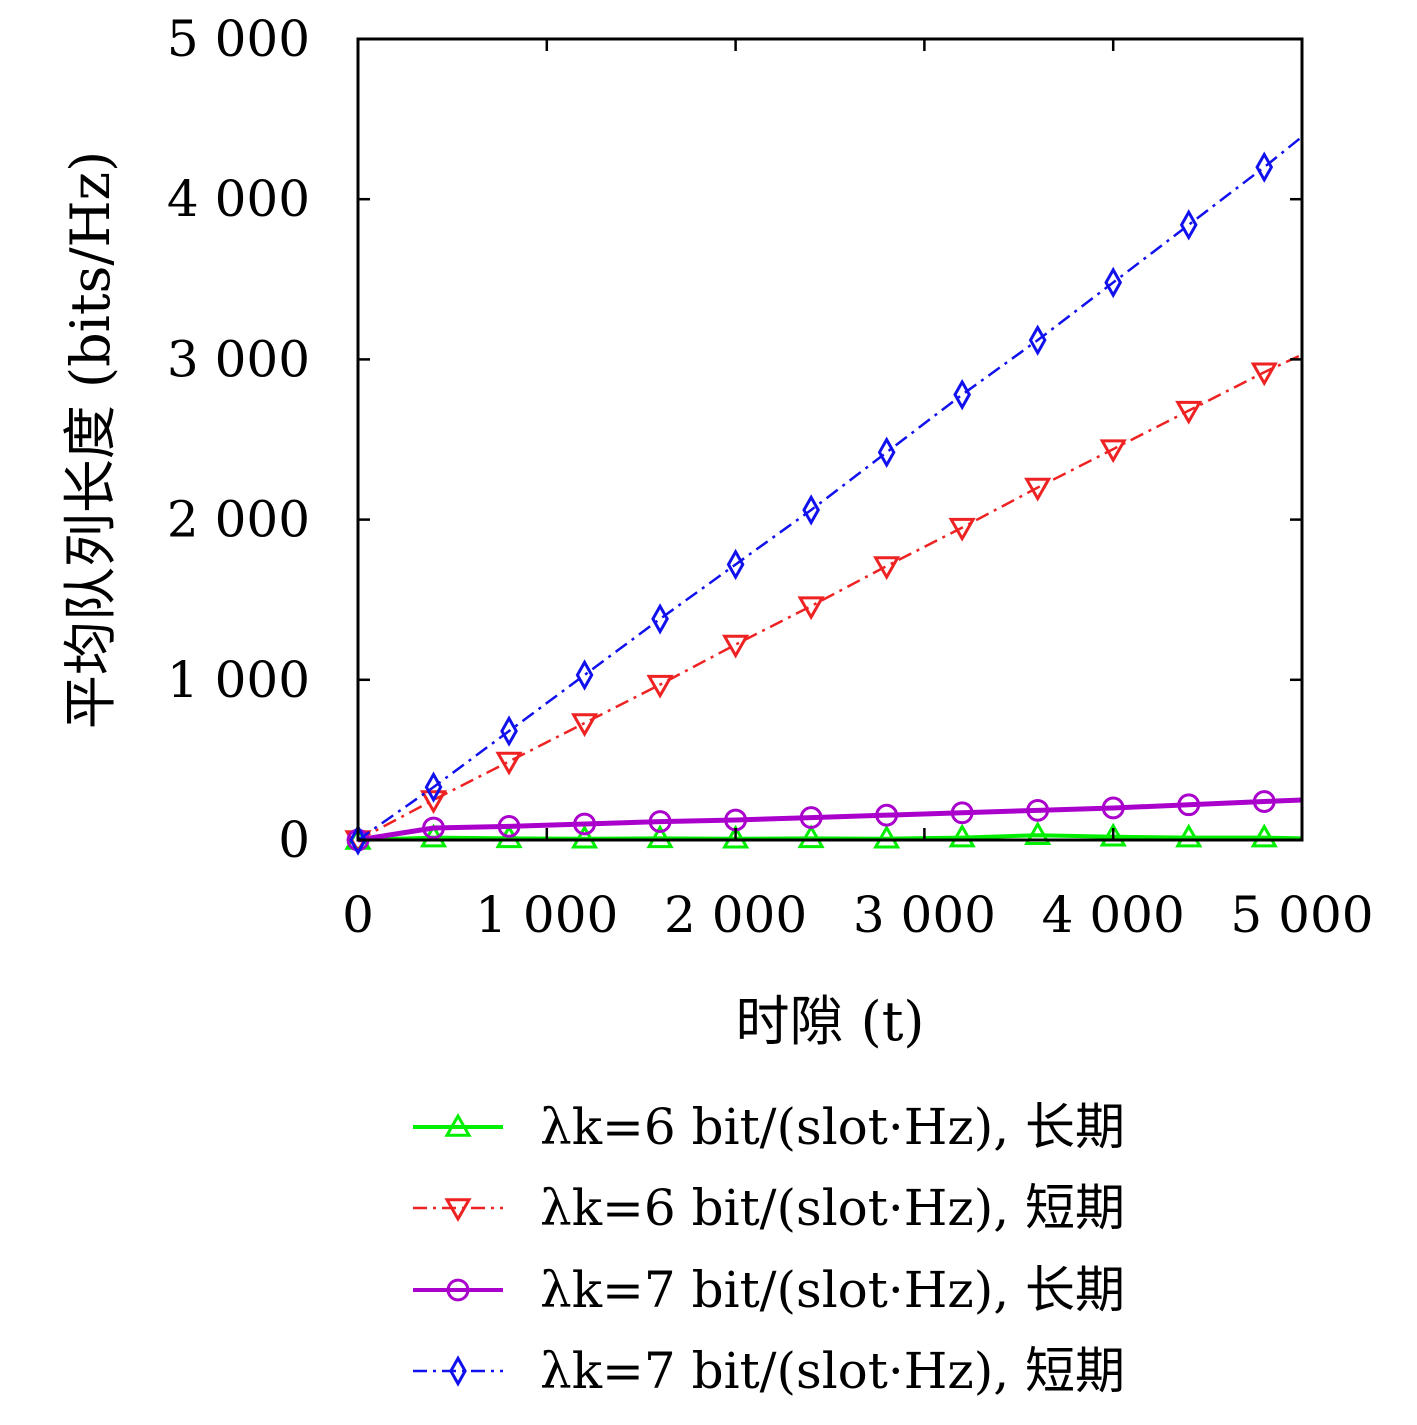 This screenshot has width=1417, height=1425. Describe the element at coordinates (830, 1021) in the screenshot. I see `x-axis-label: 时隙 (t)` at that location.